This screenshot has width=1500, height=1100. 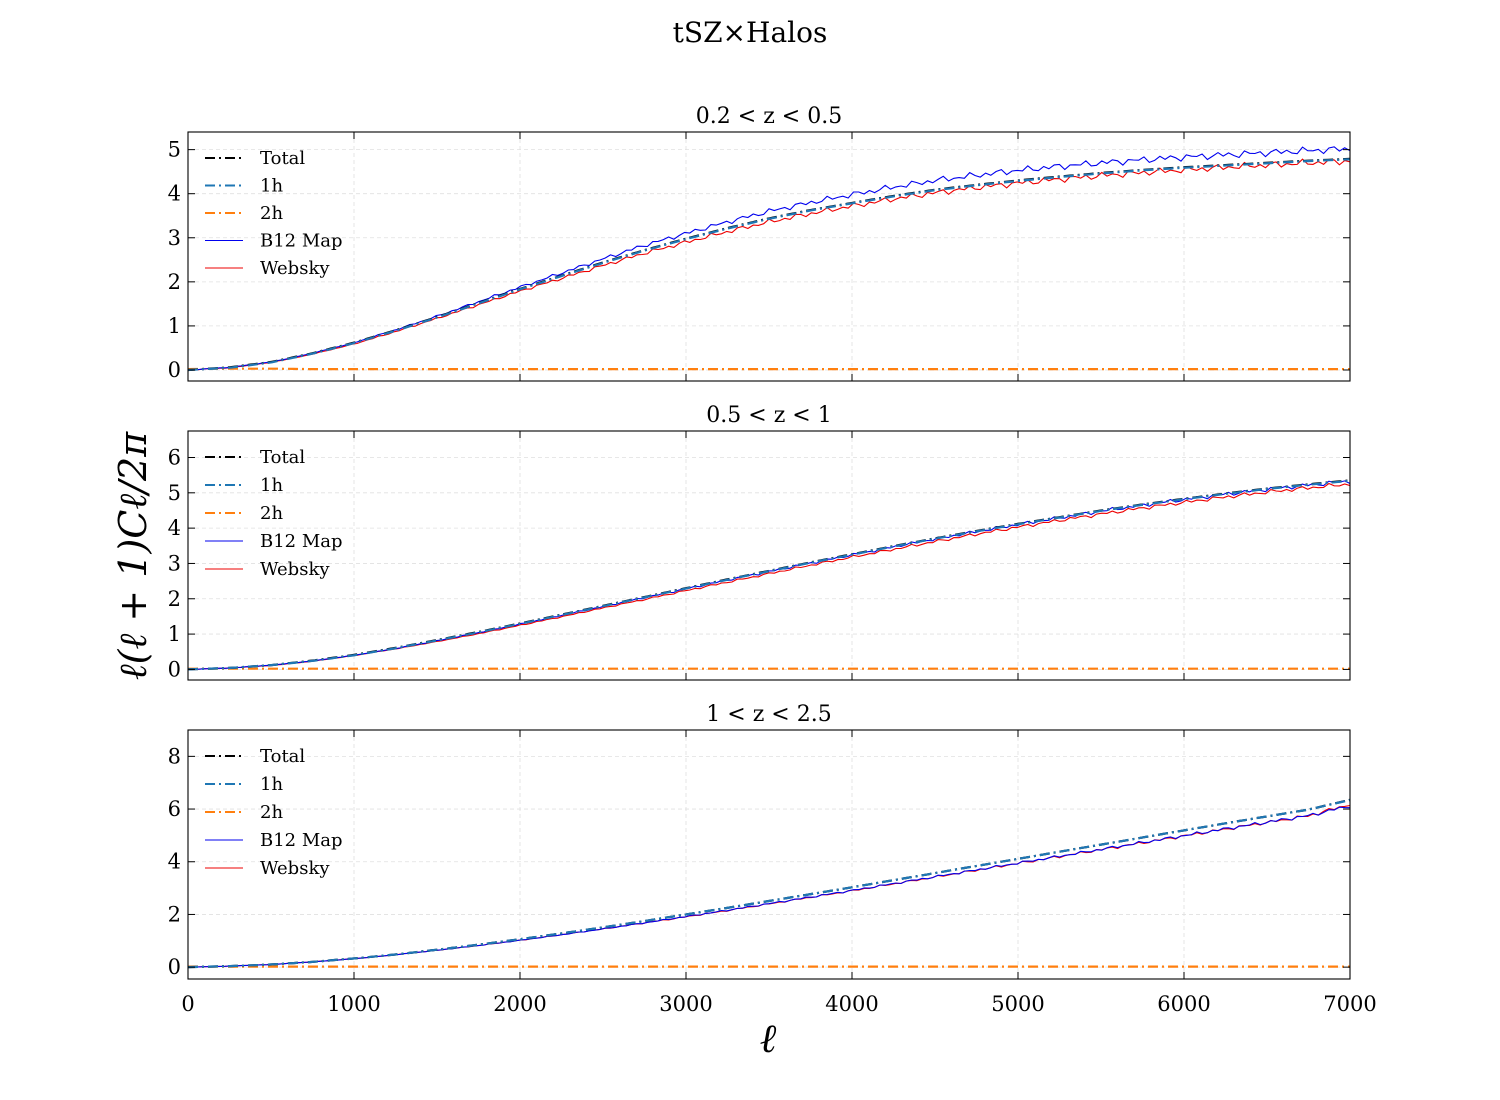 What do you see at coordinates (353, 1004) in the screenshot?
I see `x-tick-label: 1000` at bounding box center [353, 1004].